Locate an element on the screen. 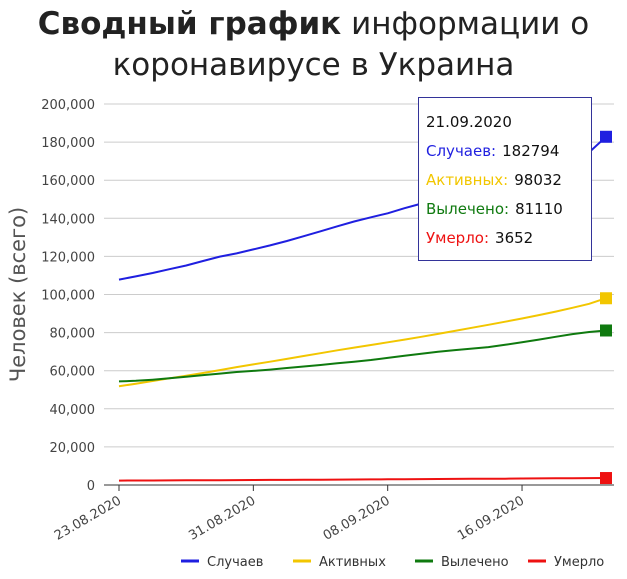 This screenshot has width=627, height=579. y-tick-label: 200,000 is located at coordinates (68, 105).